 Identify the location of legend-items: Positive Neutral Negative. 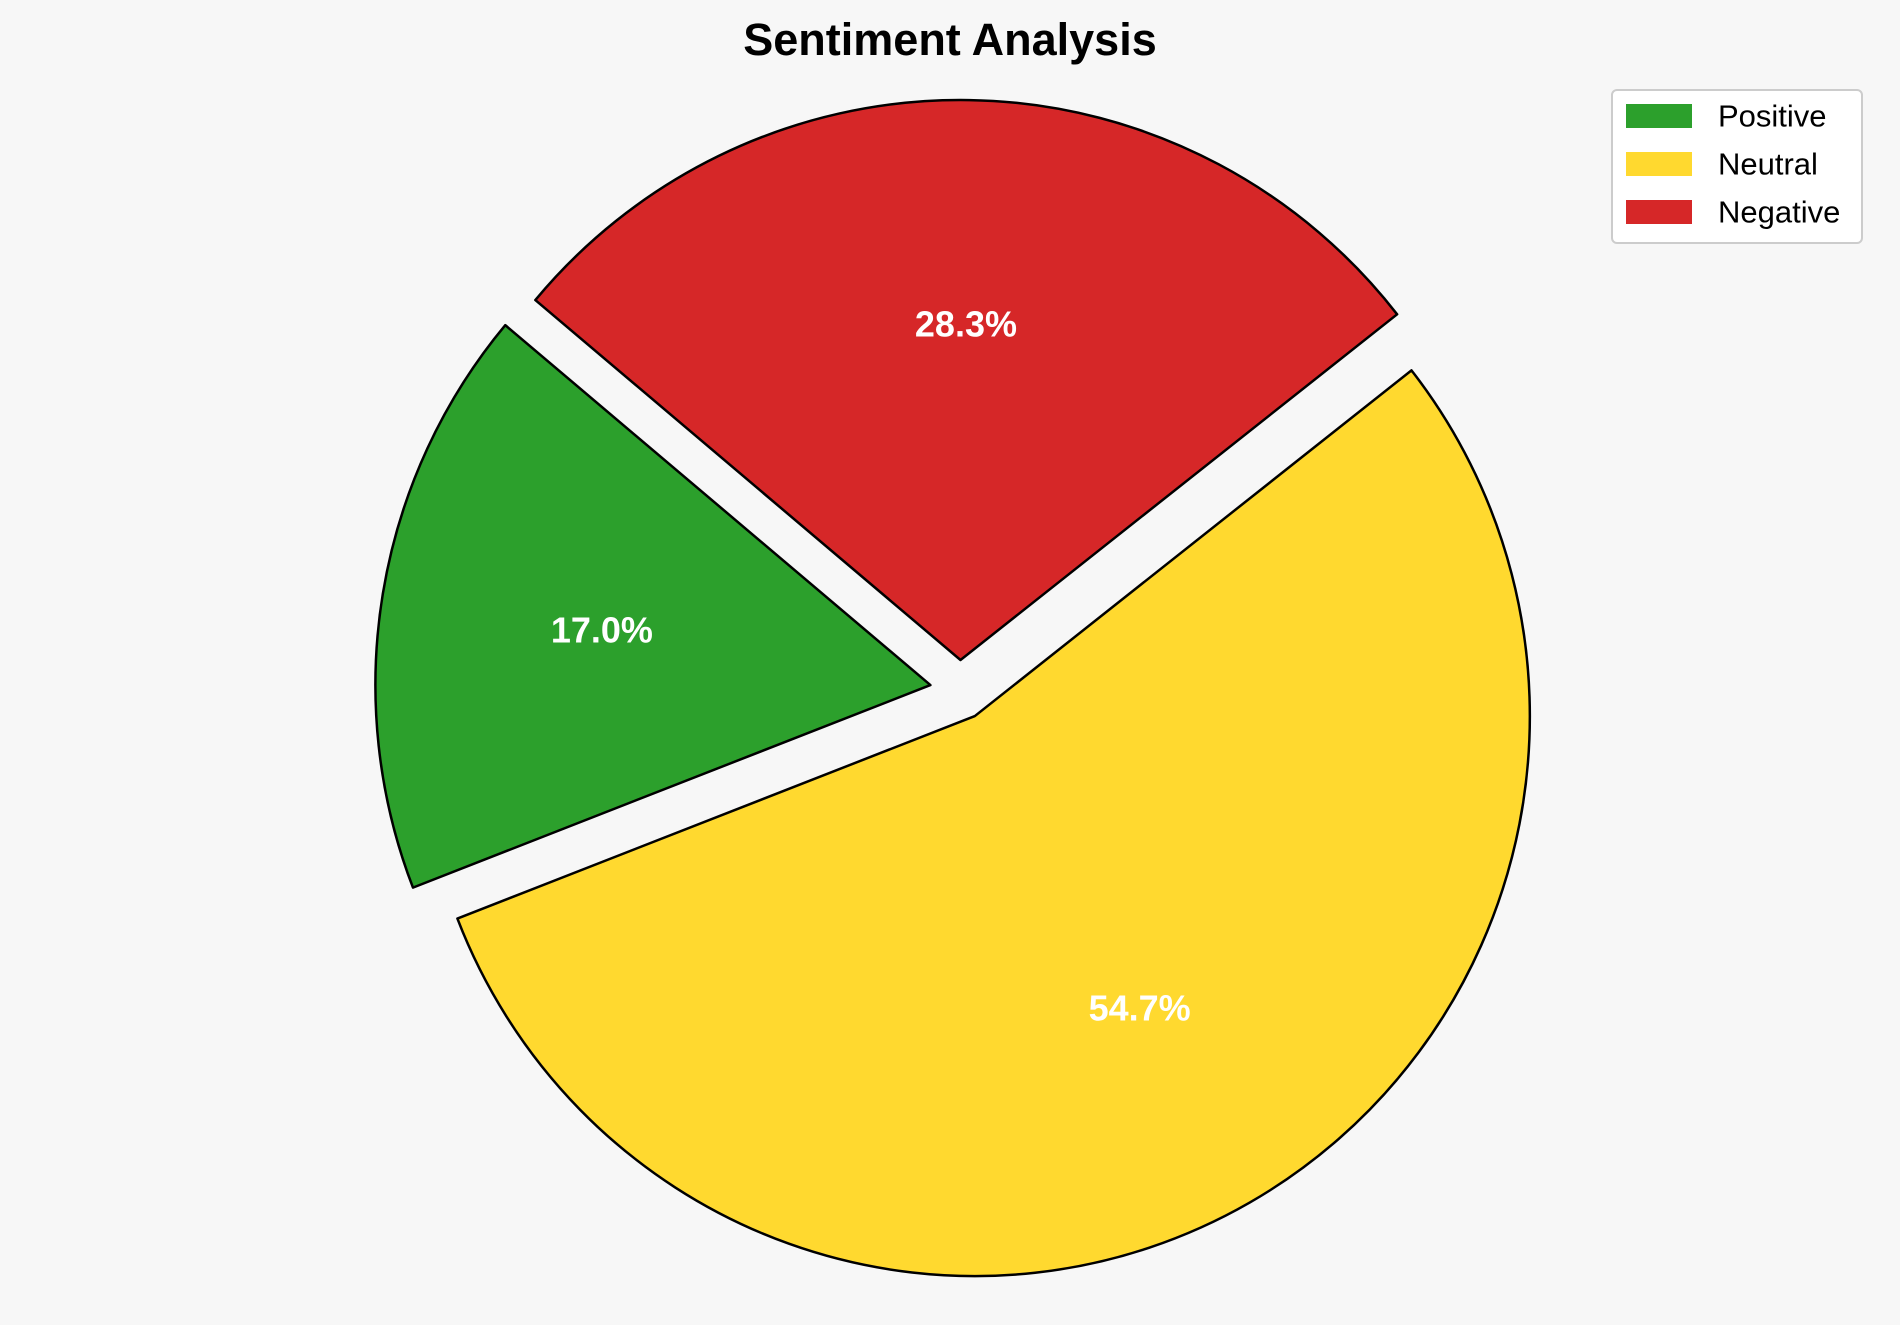
(1733, 164).